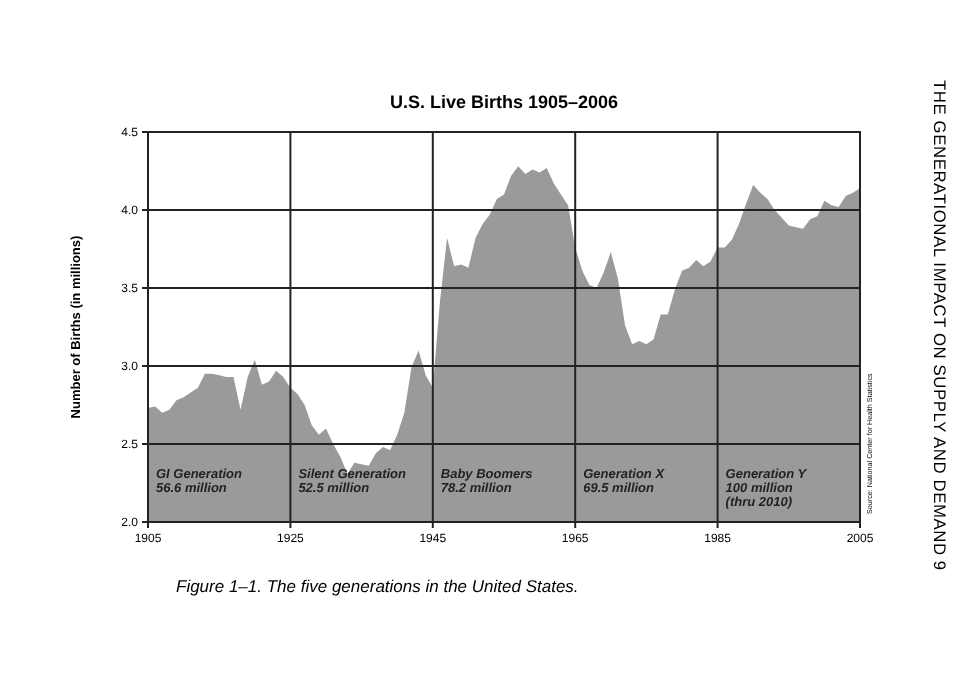 This screenshot has height=680, width=960. I want to click on caption: Figure 1–1. The five generations in the United States., so click(377, 586).